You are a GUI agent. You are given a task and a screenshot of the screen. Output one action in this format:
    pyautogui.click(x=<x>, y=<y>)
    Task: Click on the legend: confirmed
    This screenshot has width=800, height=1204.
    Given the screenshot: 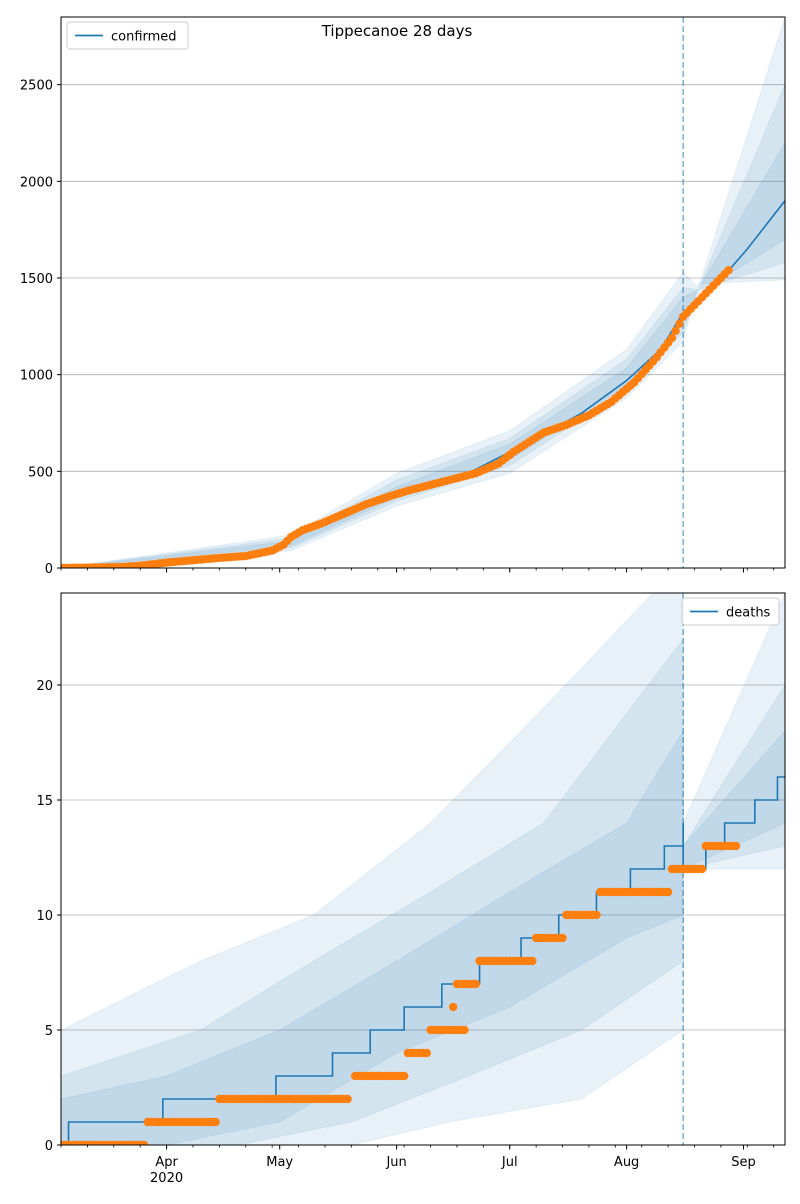 What is the action you would take?
    pyautogui.click(x=127, y=35)
    